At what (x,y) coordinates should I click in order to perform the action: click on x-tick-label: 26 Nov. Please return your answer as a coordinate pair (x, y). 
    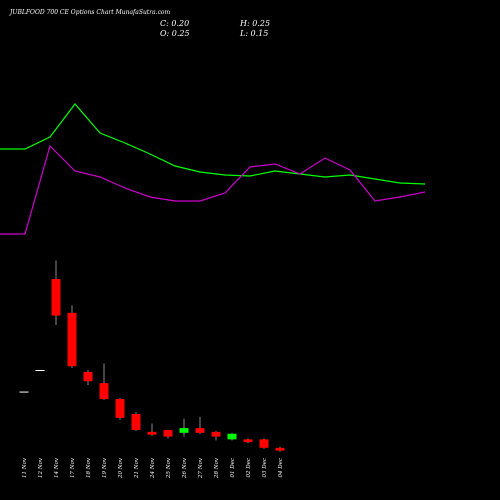
    Looking at the image, I should click on (185, 468).